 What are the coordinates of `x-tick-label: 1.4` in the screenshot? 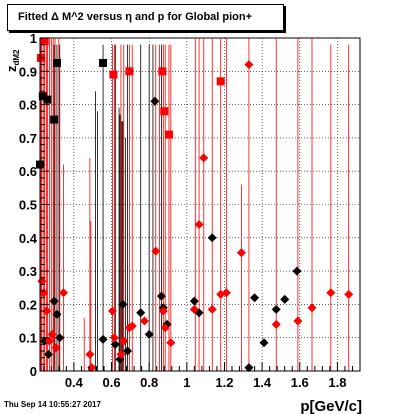 It's located at (262, 382).